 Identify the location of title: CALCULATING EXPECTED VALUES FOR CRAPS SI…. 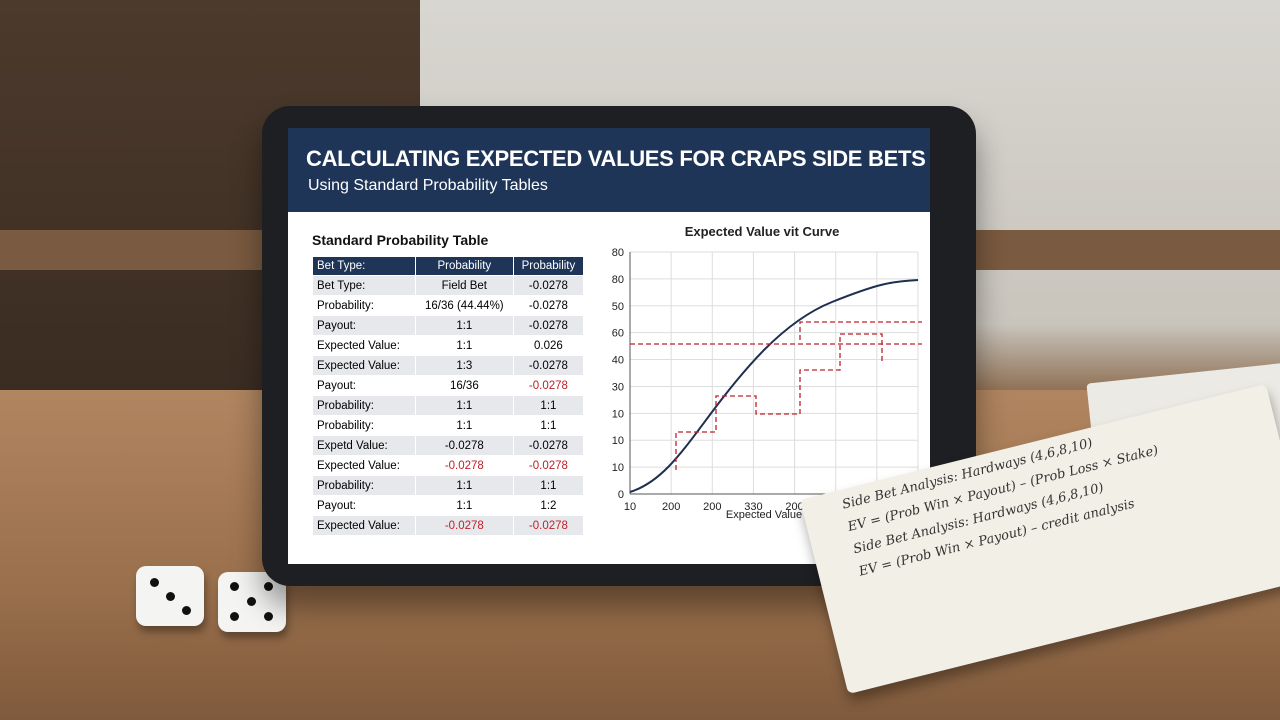
(616, 158).